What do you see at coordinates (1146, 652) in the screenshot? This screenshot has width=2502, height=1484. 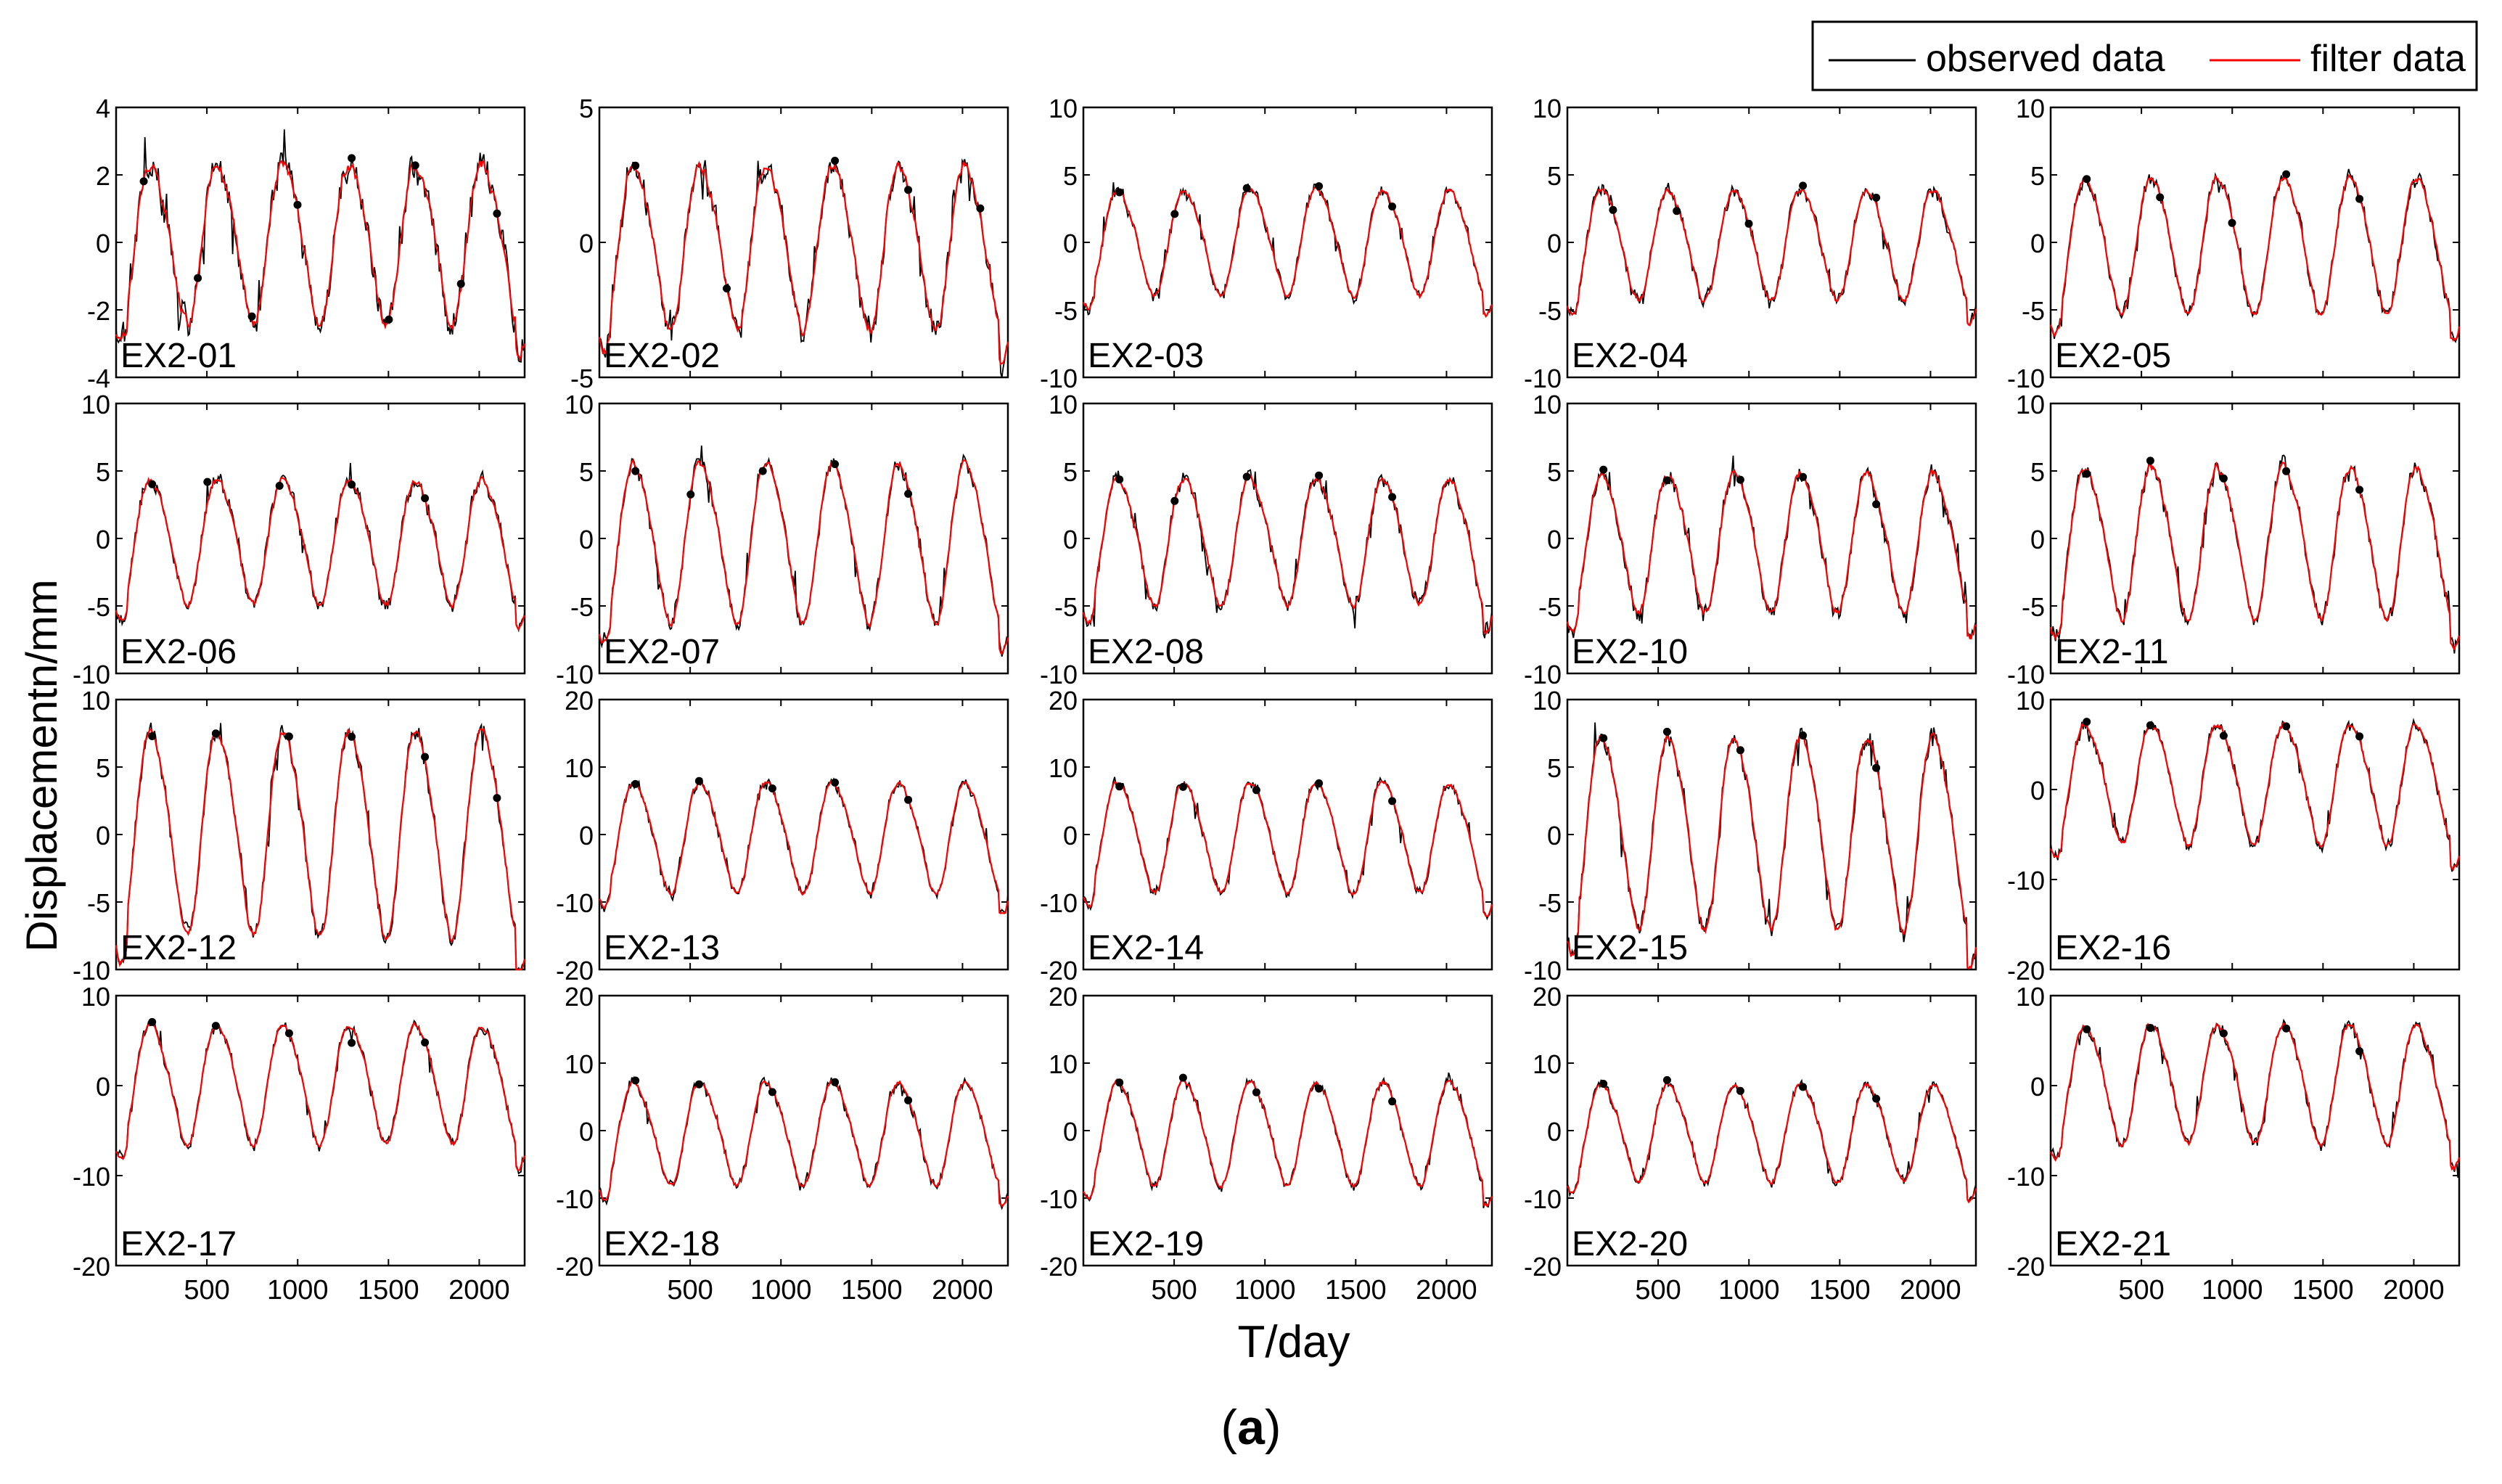 I see `panel-label: EX2-08` at bounding box center [1146, 652].